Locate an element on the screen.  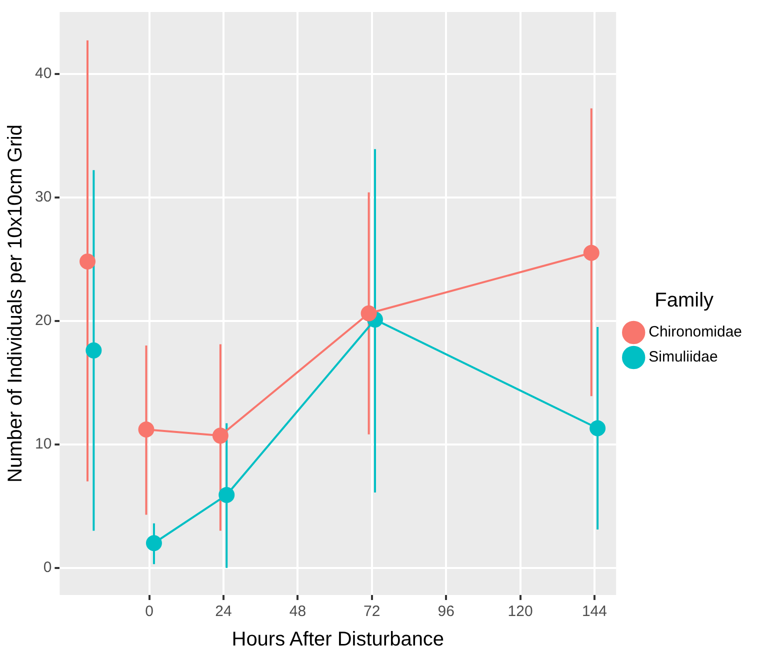
x-tick-label: 96 is located at coordinates (446, 611).